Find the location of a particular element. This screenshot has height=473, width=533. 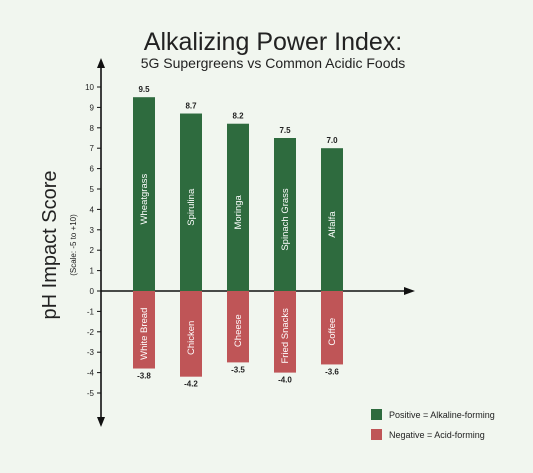

y-tick-label: 1 is located at coordinates (92, 271).